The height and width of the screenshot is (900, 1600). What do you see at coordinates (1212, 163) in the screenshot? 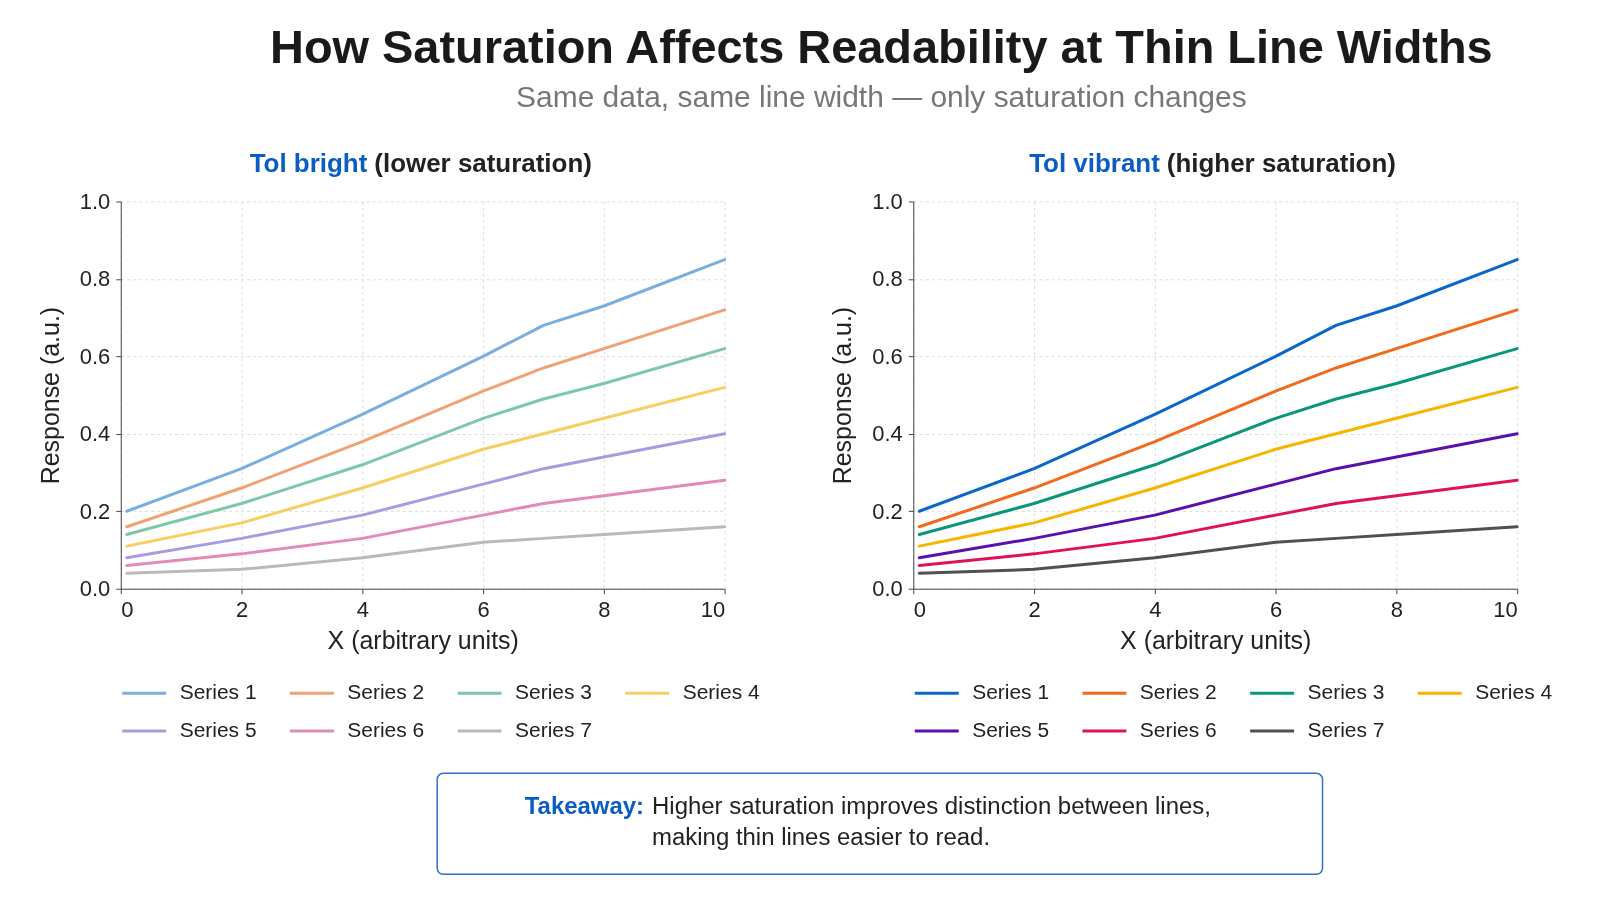
I see `chart-title: Tol vibrant (higher saturation)` at bounding box center [1212, 163].